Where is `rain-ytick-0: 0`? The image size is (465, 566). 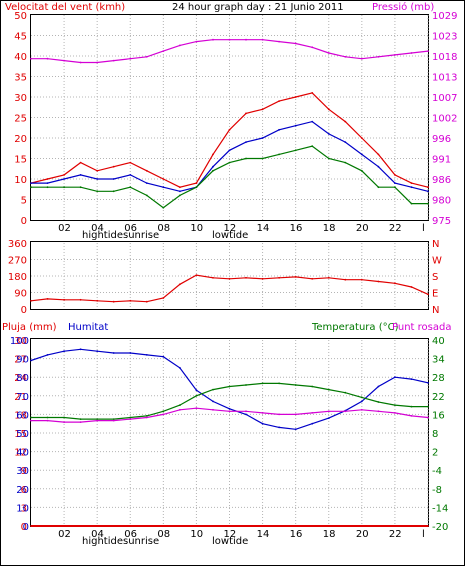
rain-ytick-0: 0 is located at coordinates (24, 527).